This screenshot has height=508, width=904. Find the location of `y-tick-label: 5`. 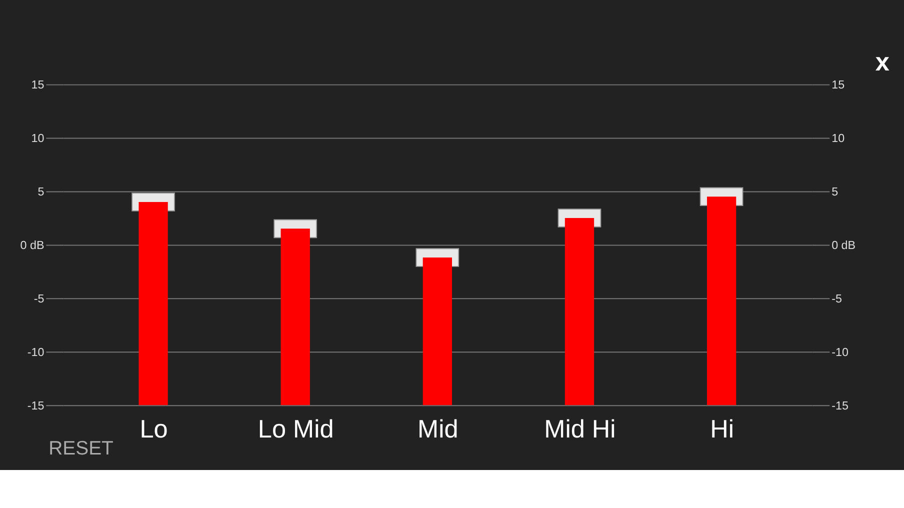

y-tick-label: 5 is located at coordinates (41, 192).